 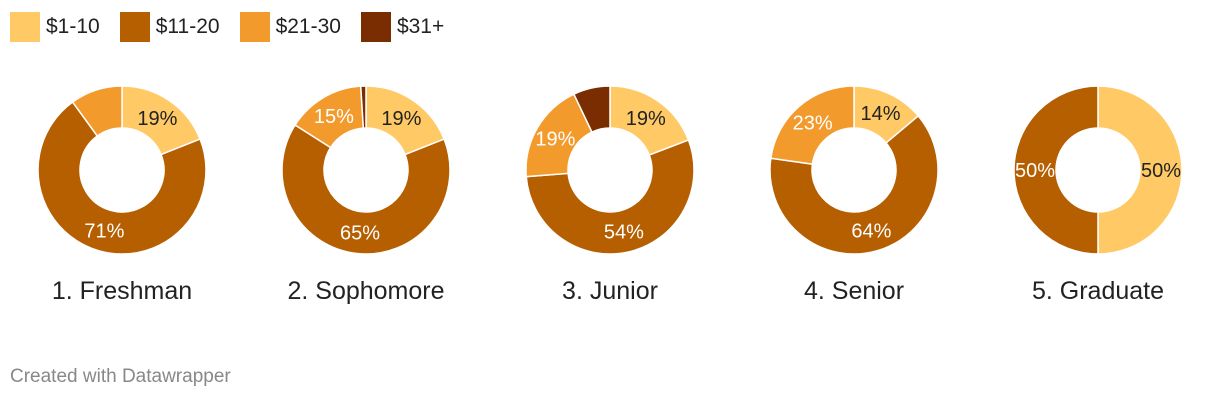 I want to click on legend-label: $11-20, so click(x=187, y=26).